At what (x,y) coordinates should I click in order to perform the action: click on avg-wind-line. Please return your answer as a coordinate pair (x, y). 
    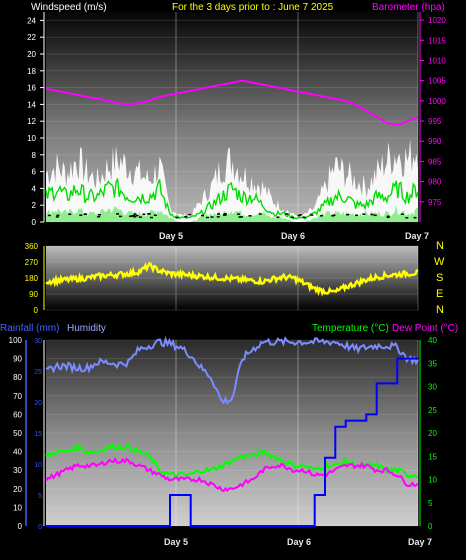
    Looking at the image, I should click on (232, 199).